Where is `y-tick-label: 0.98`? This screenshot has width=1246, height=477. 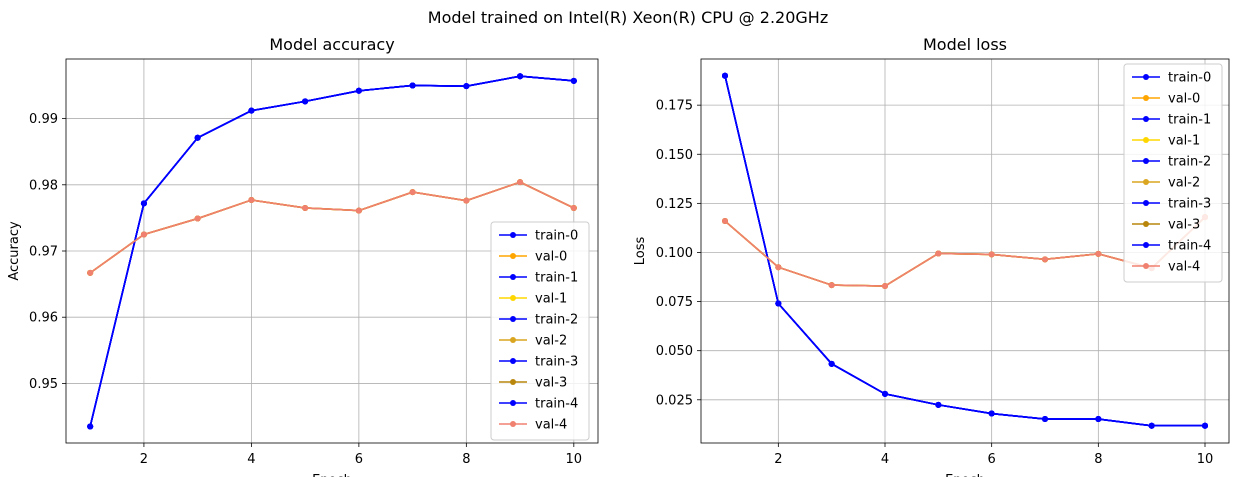 y-tick-label: 0.98 is located at coordinates (43, 185).